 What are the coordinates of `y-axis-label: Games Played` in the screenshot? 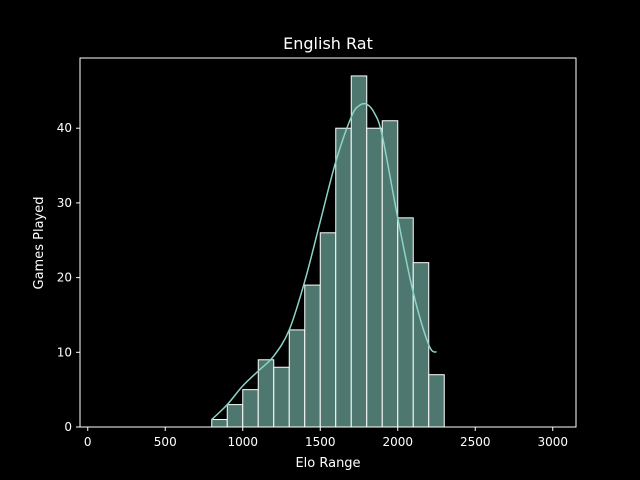 It's located at (39, 243).